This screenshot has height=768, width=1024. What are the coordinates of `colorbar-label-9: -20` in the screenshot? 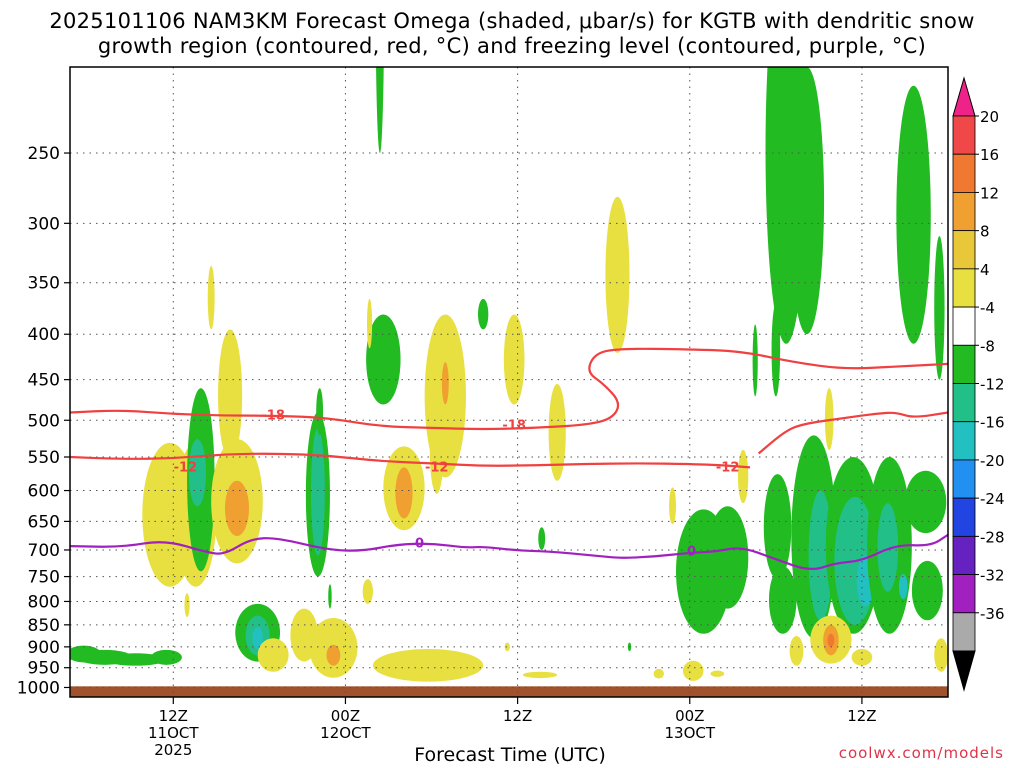 It's located at (992, 461).